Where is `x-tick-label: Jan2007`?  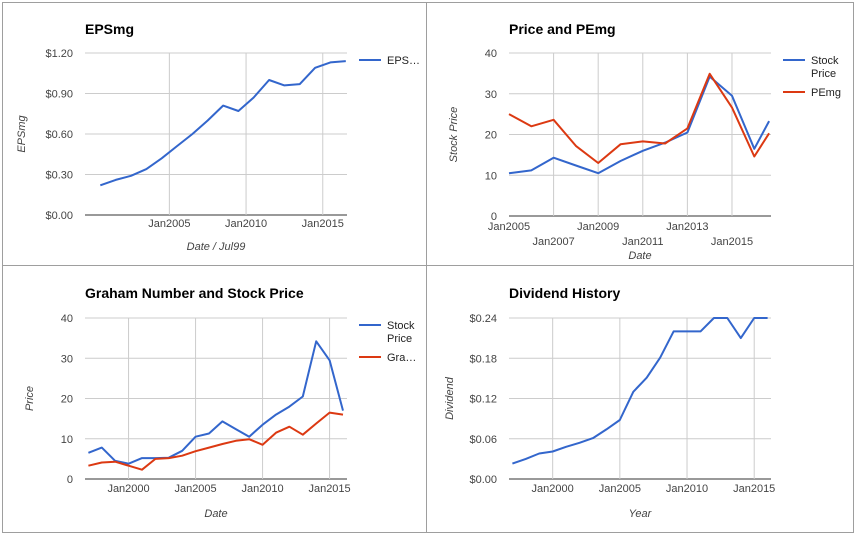 x-tick-label: Jan2007 is located at coordinates (553, 242).